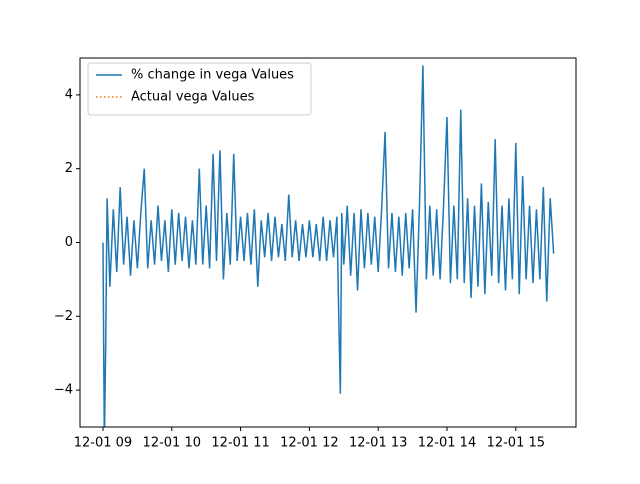 The image size is (640, 484). I want to click on y-tick-label: −2, so click(63, 316).